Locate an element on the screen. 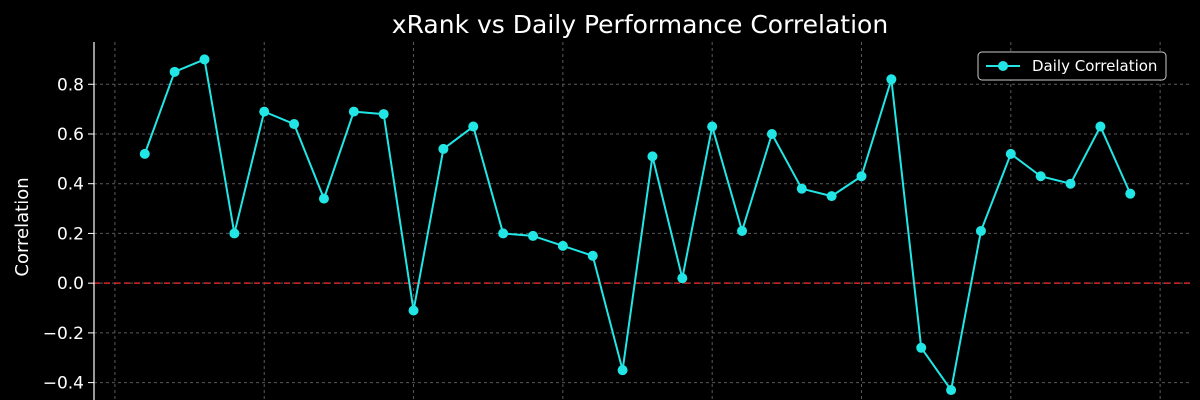  legend-series-label: Daily Correlation is located at coordinates (1094, 66).